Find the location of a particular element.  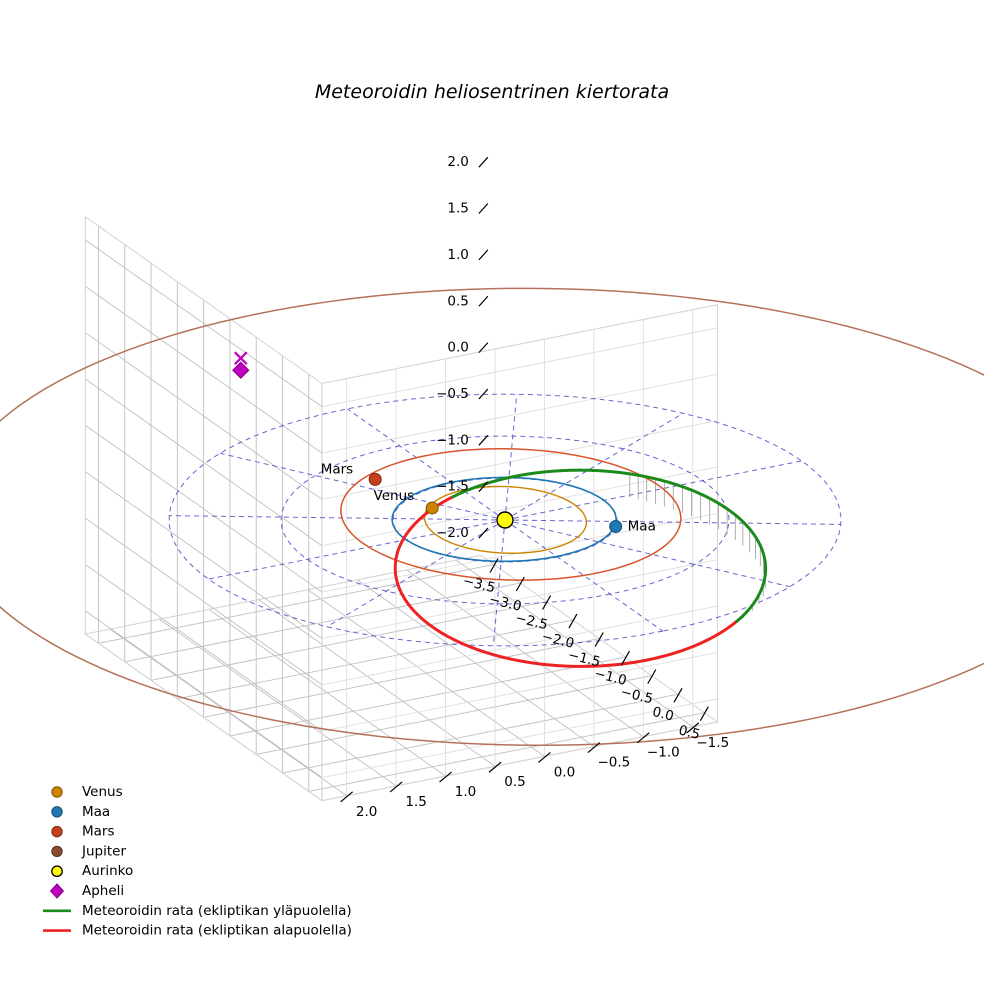

body-markers: Mars Venus Maa is located at coordinates (444, 442).